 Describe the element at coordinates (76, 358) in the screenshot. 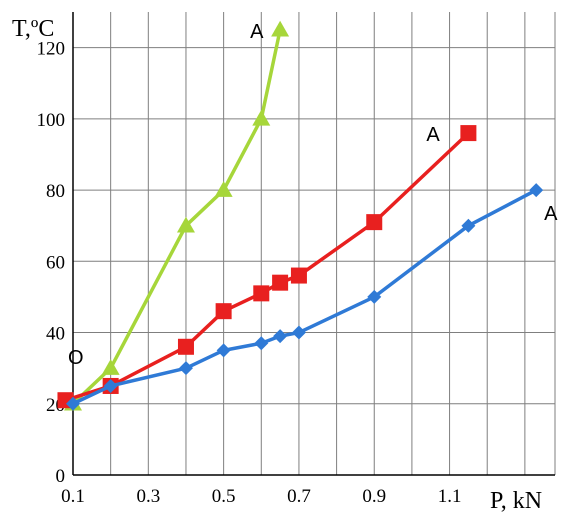

I see `annotation-label: O` at that location.